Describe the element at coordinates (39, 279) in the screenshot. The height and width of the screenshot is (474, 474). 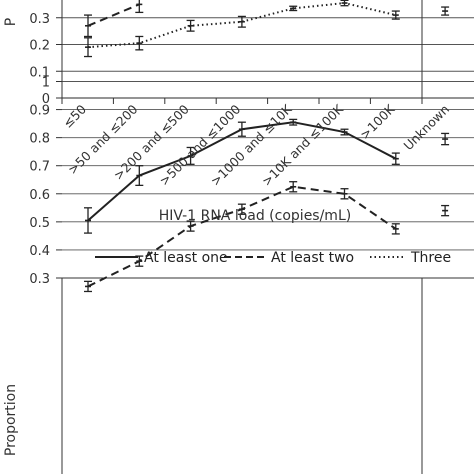
I see `bottom-y-tick-label: 0.3` at that location.